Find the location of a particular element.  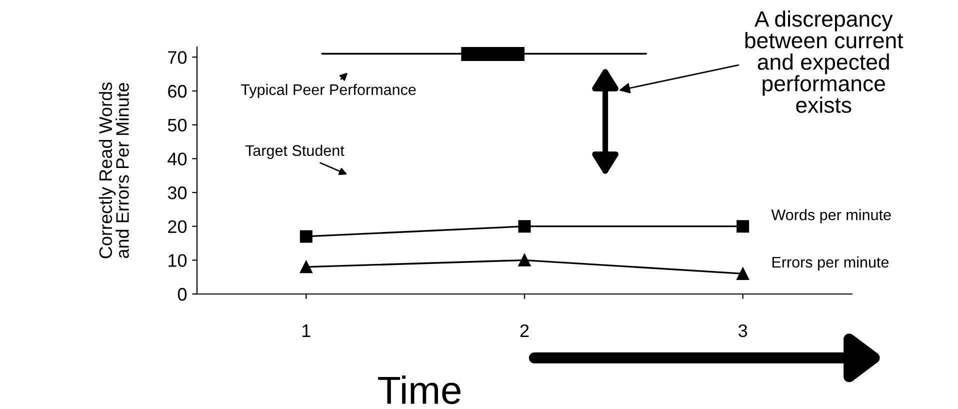

annotation: Target Student is located at coordinates (294, 152).